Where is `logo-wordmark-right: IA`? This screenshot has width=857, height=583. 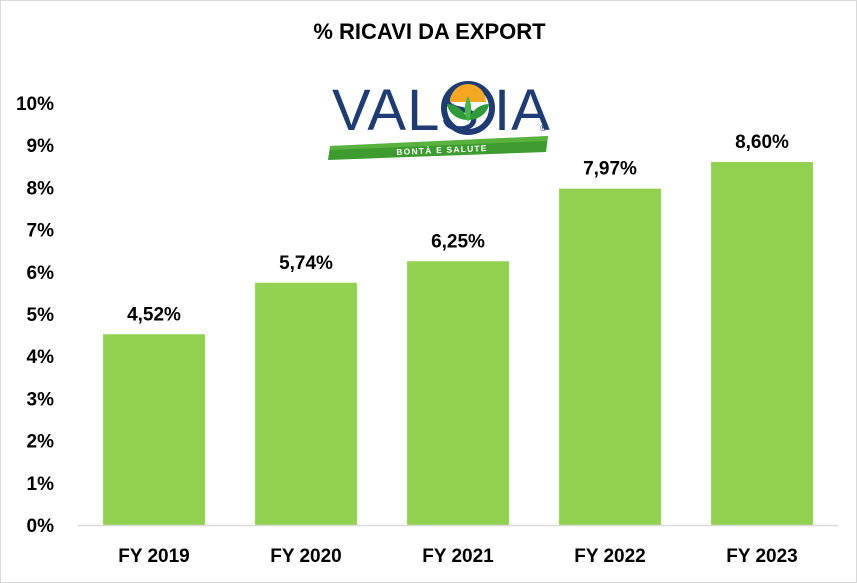 logo-wordmark-right: IA is located at coordinates (522, 110).